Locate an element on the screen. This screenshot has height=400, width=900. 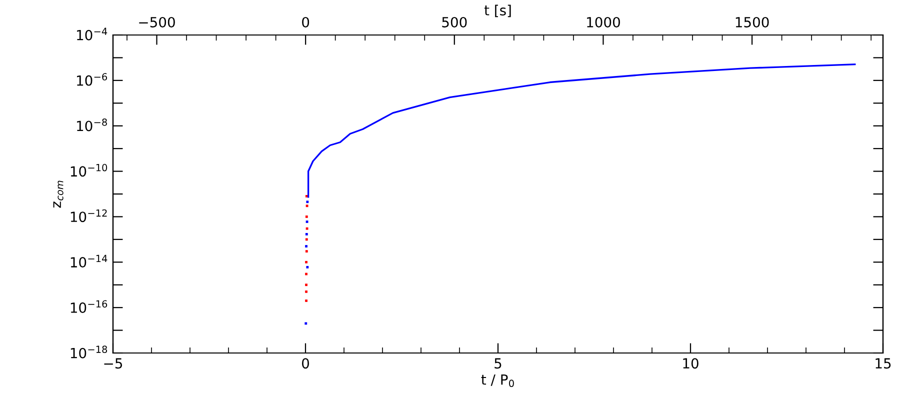
y-tick-label: 10$^{−6}$ is located at coordinates (92, 79).